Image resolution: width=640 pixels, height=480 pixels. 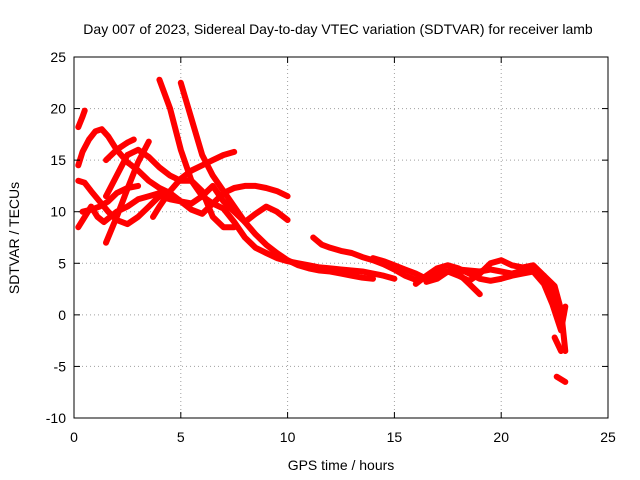 I want to click on y-axis-label: SDTVAR / TECUs, so click(x=14, y=238).